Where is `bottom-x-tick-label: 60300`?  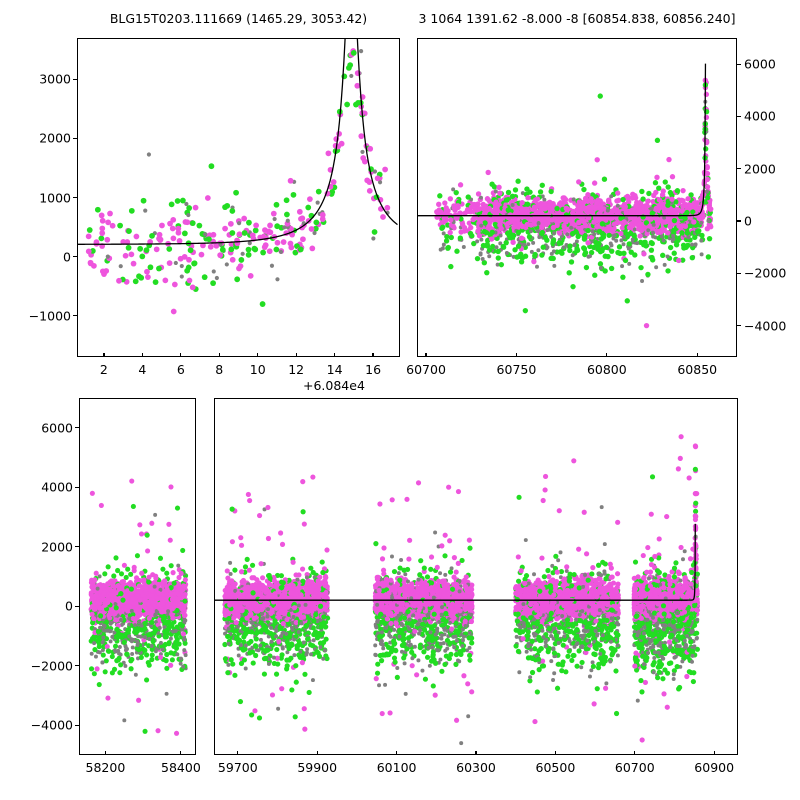
bottom-x-tick-label: 60300 is located at coordinates (476, 767).